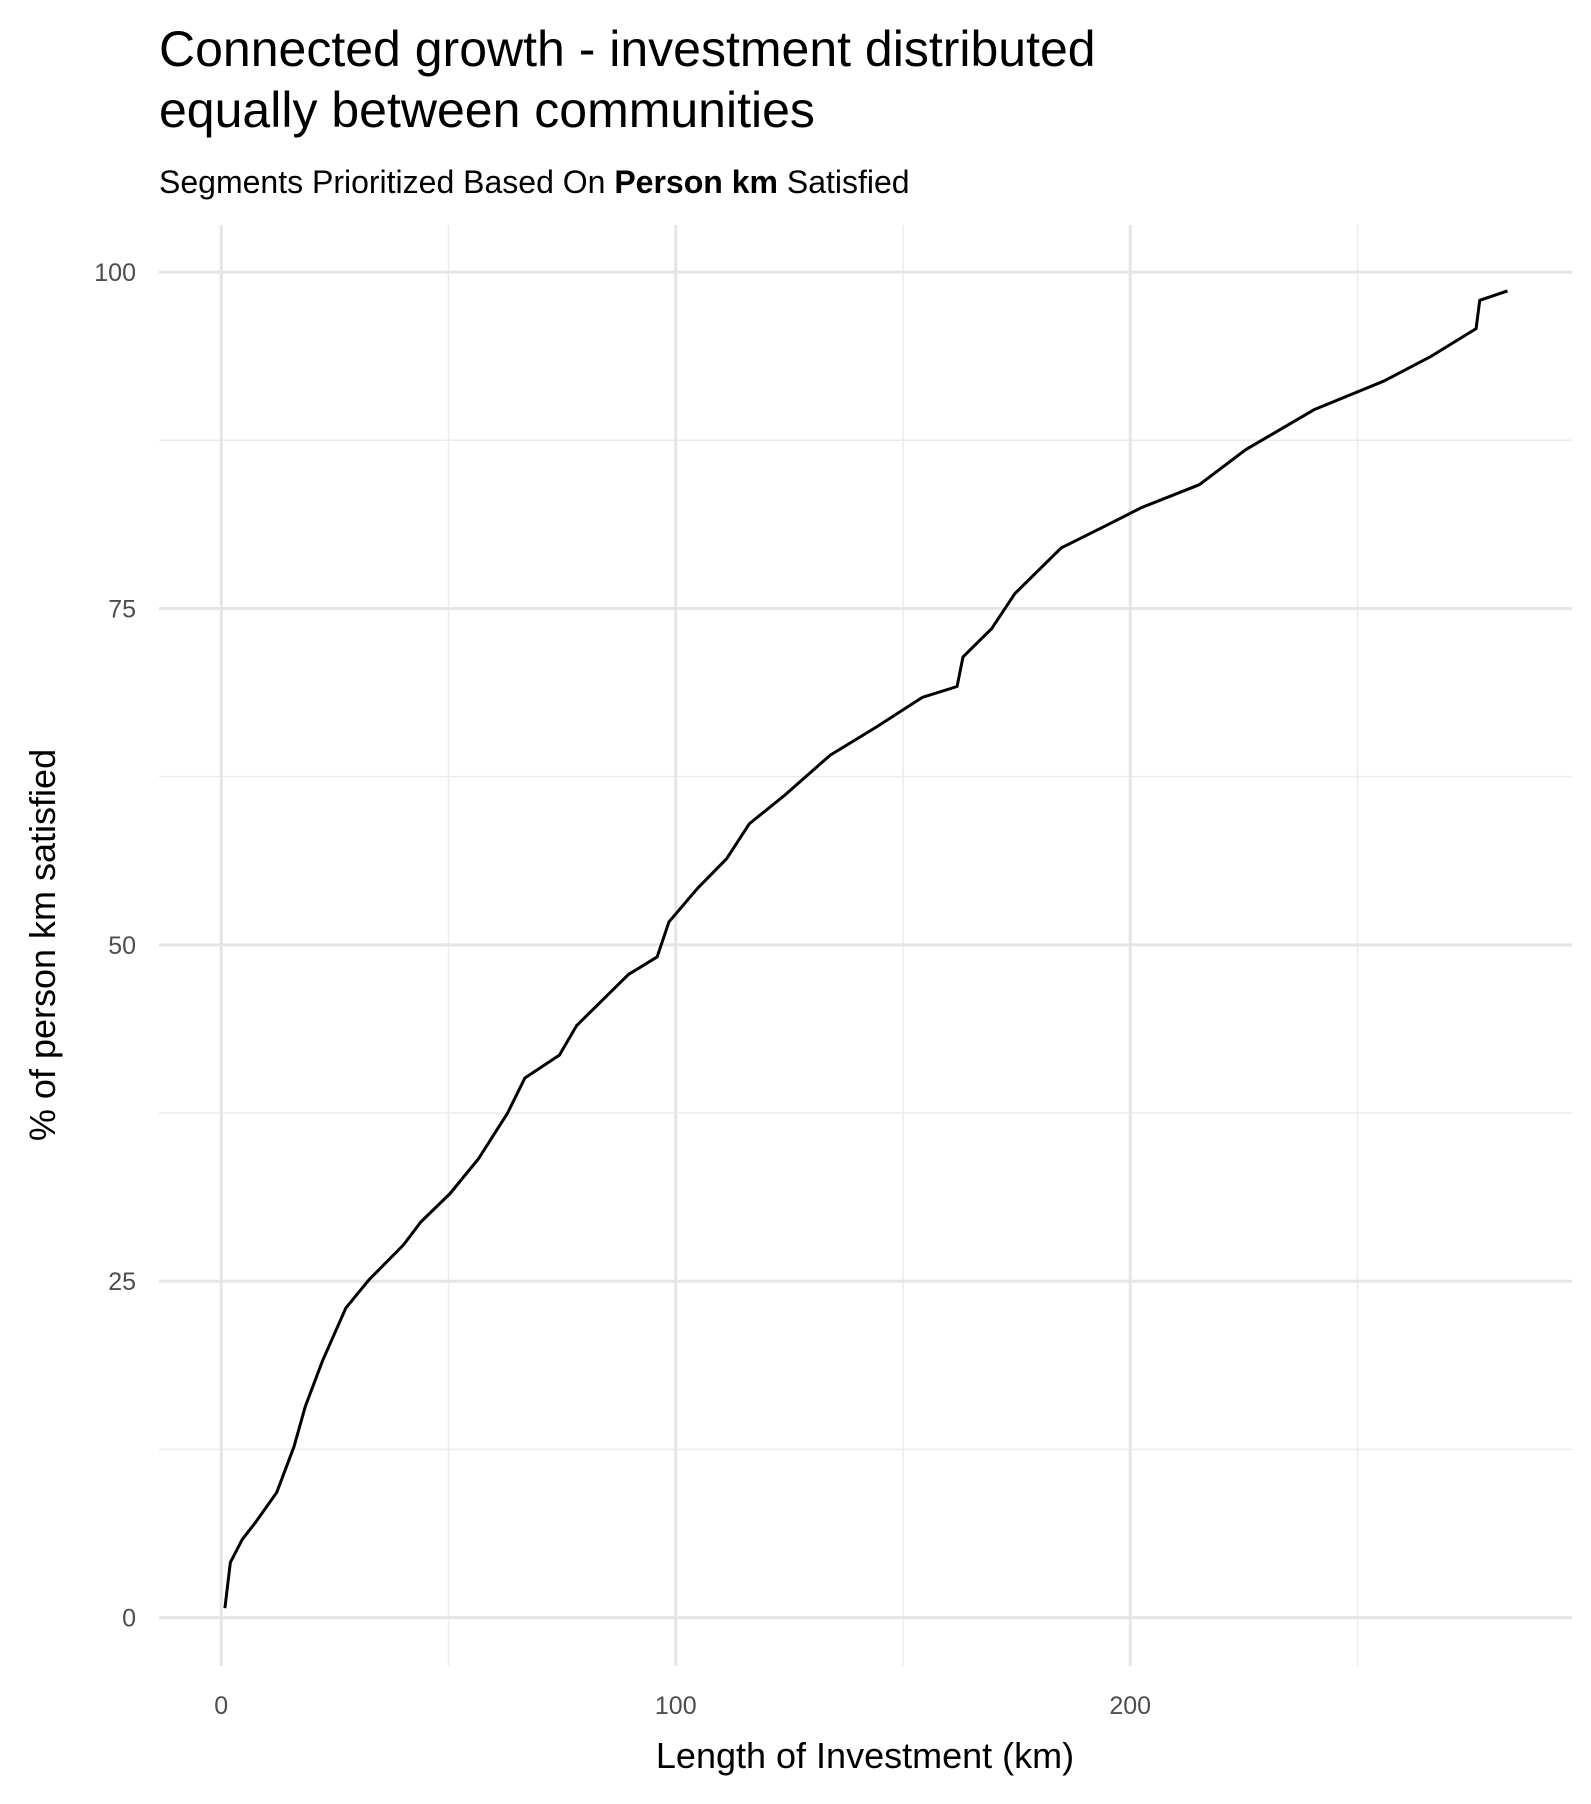  Describe the element at coordinates (122, 609) in the screenshot. I see `y-tick-label: 75` at that location.